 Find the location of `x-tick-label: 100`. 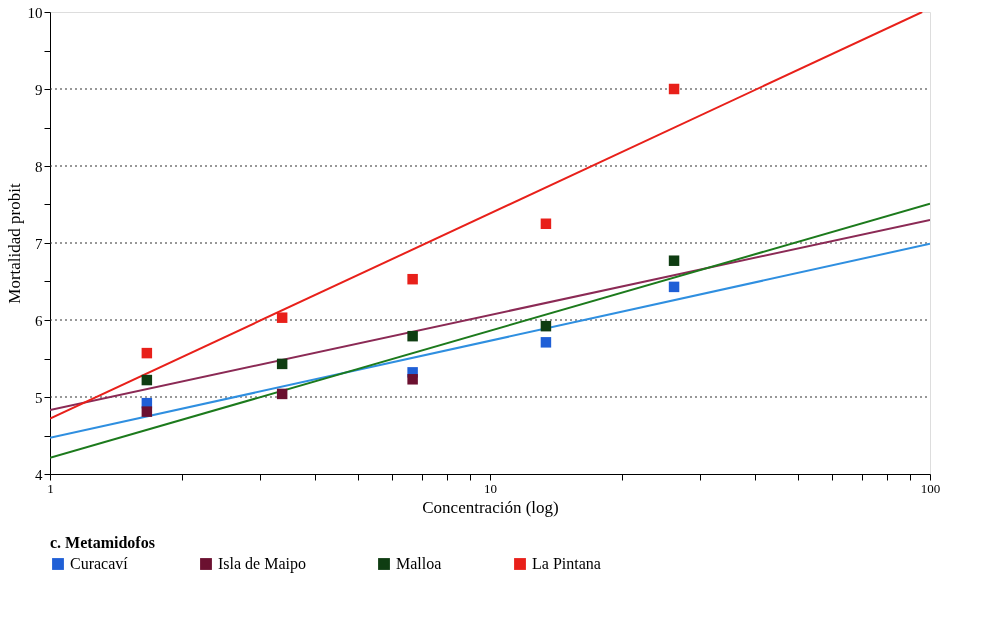

x-tick-label: 100 is located at coordinates (930, 488).